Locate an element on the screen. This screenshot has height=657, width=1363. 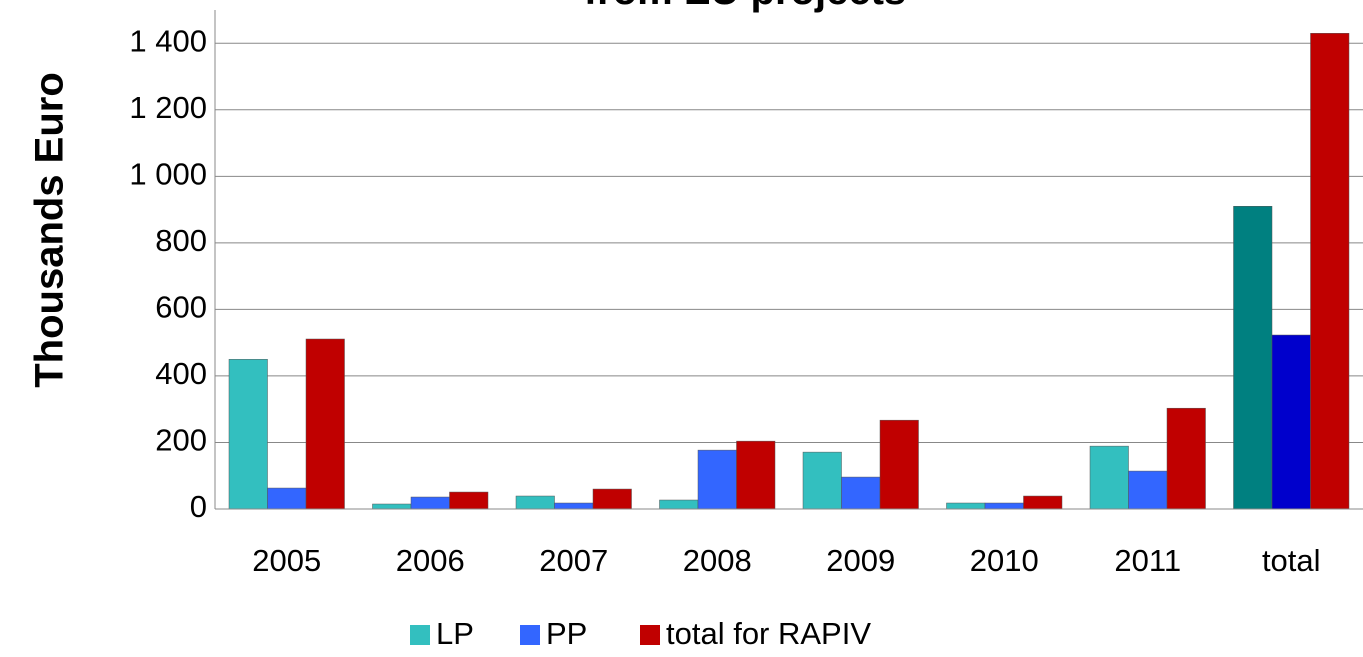
y-axis-label: Thousands Euro is located at coordinates (50, 230).